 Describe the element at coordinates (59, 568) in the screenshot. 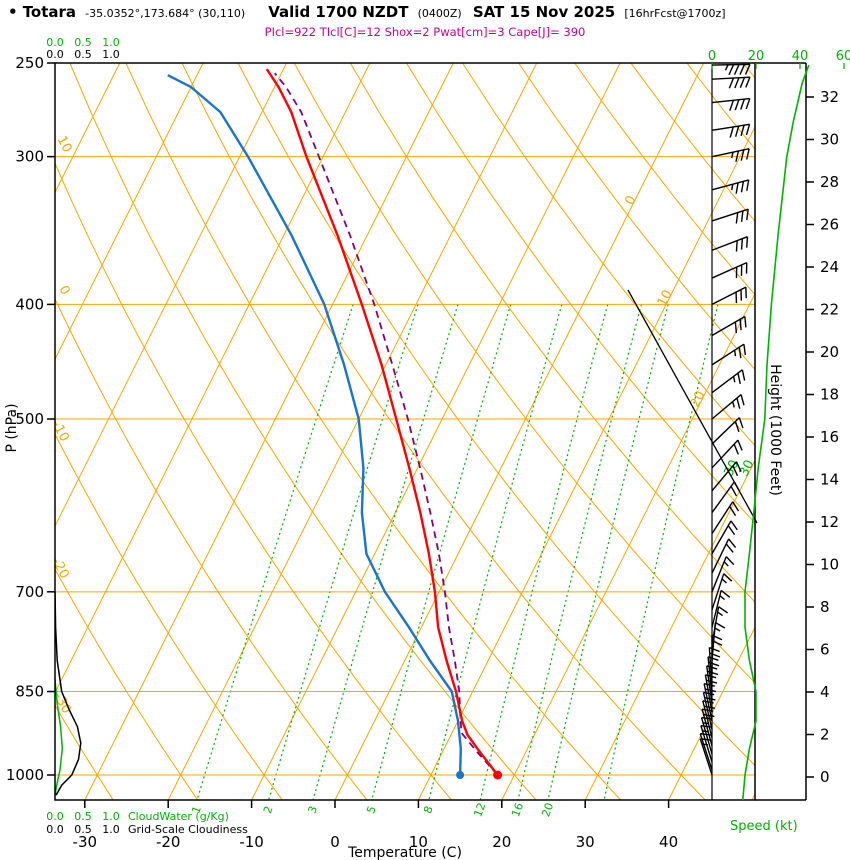

I see `dry-adiabat-label: -20` at that location.